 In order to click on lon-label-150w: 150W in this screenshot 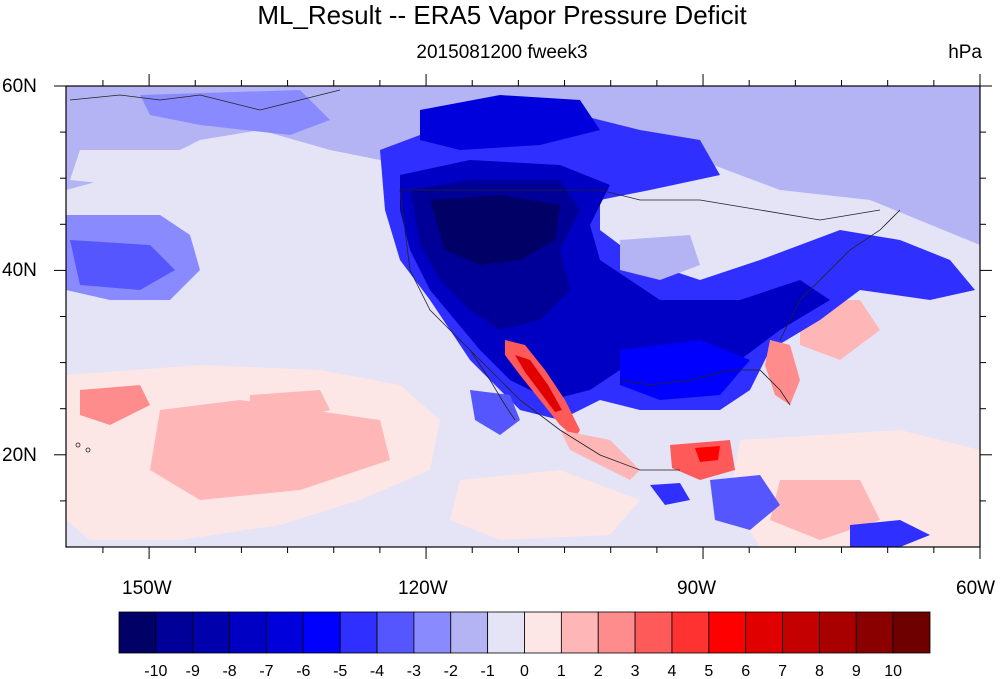, I will do `click(147, 588)`.